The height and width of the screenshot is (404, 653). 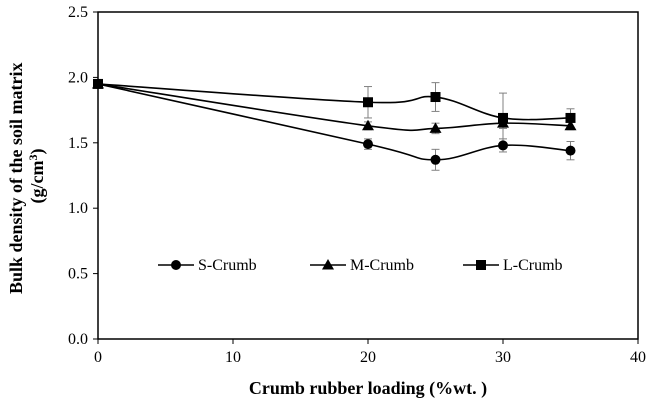 I want to click on s-crumb-line, so click(x=334, y=122).